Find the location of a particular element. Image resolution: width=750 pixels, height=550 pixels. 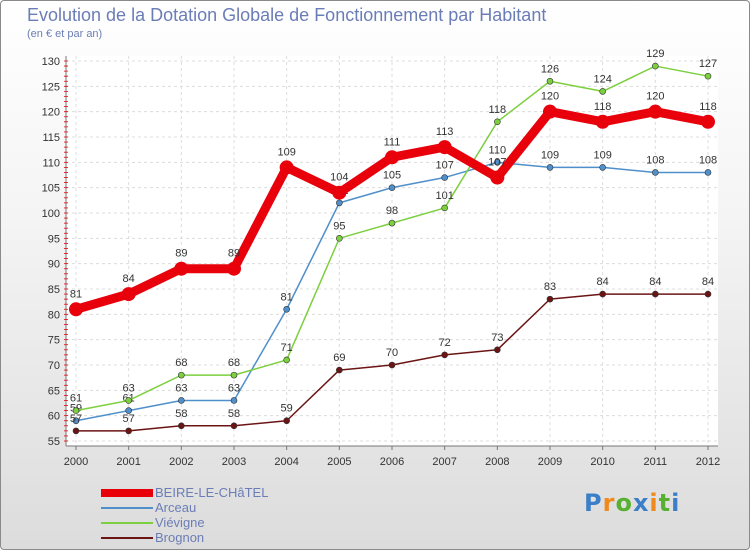

data-label-vi-vigne: 126 is located at coordinates (550, 69).